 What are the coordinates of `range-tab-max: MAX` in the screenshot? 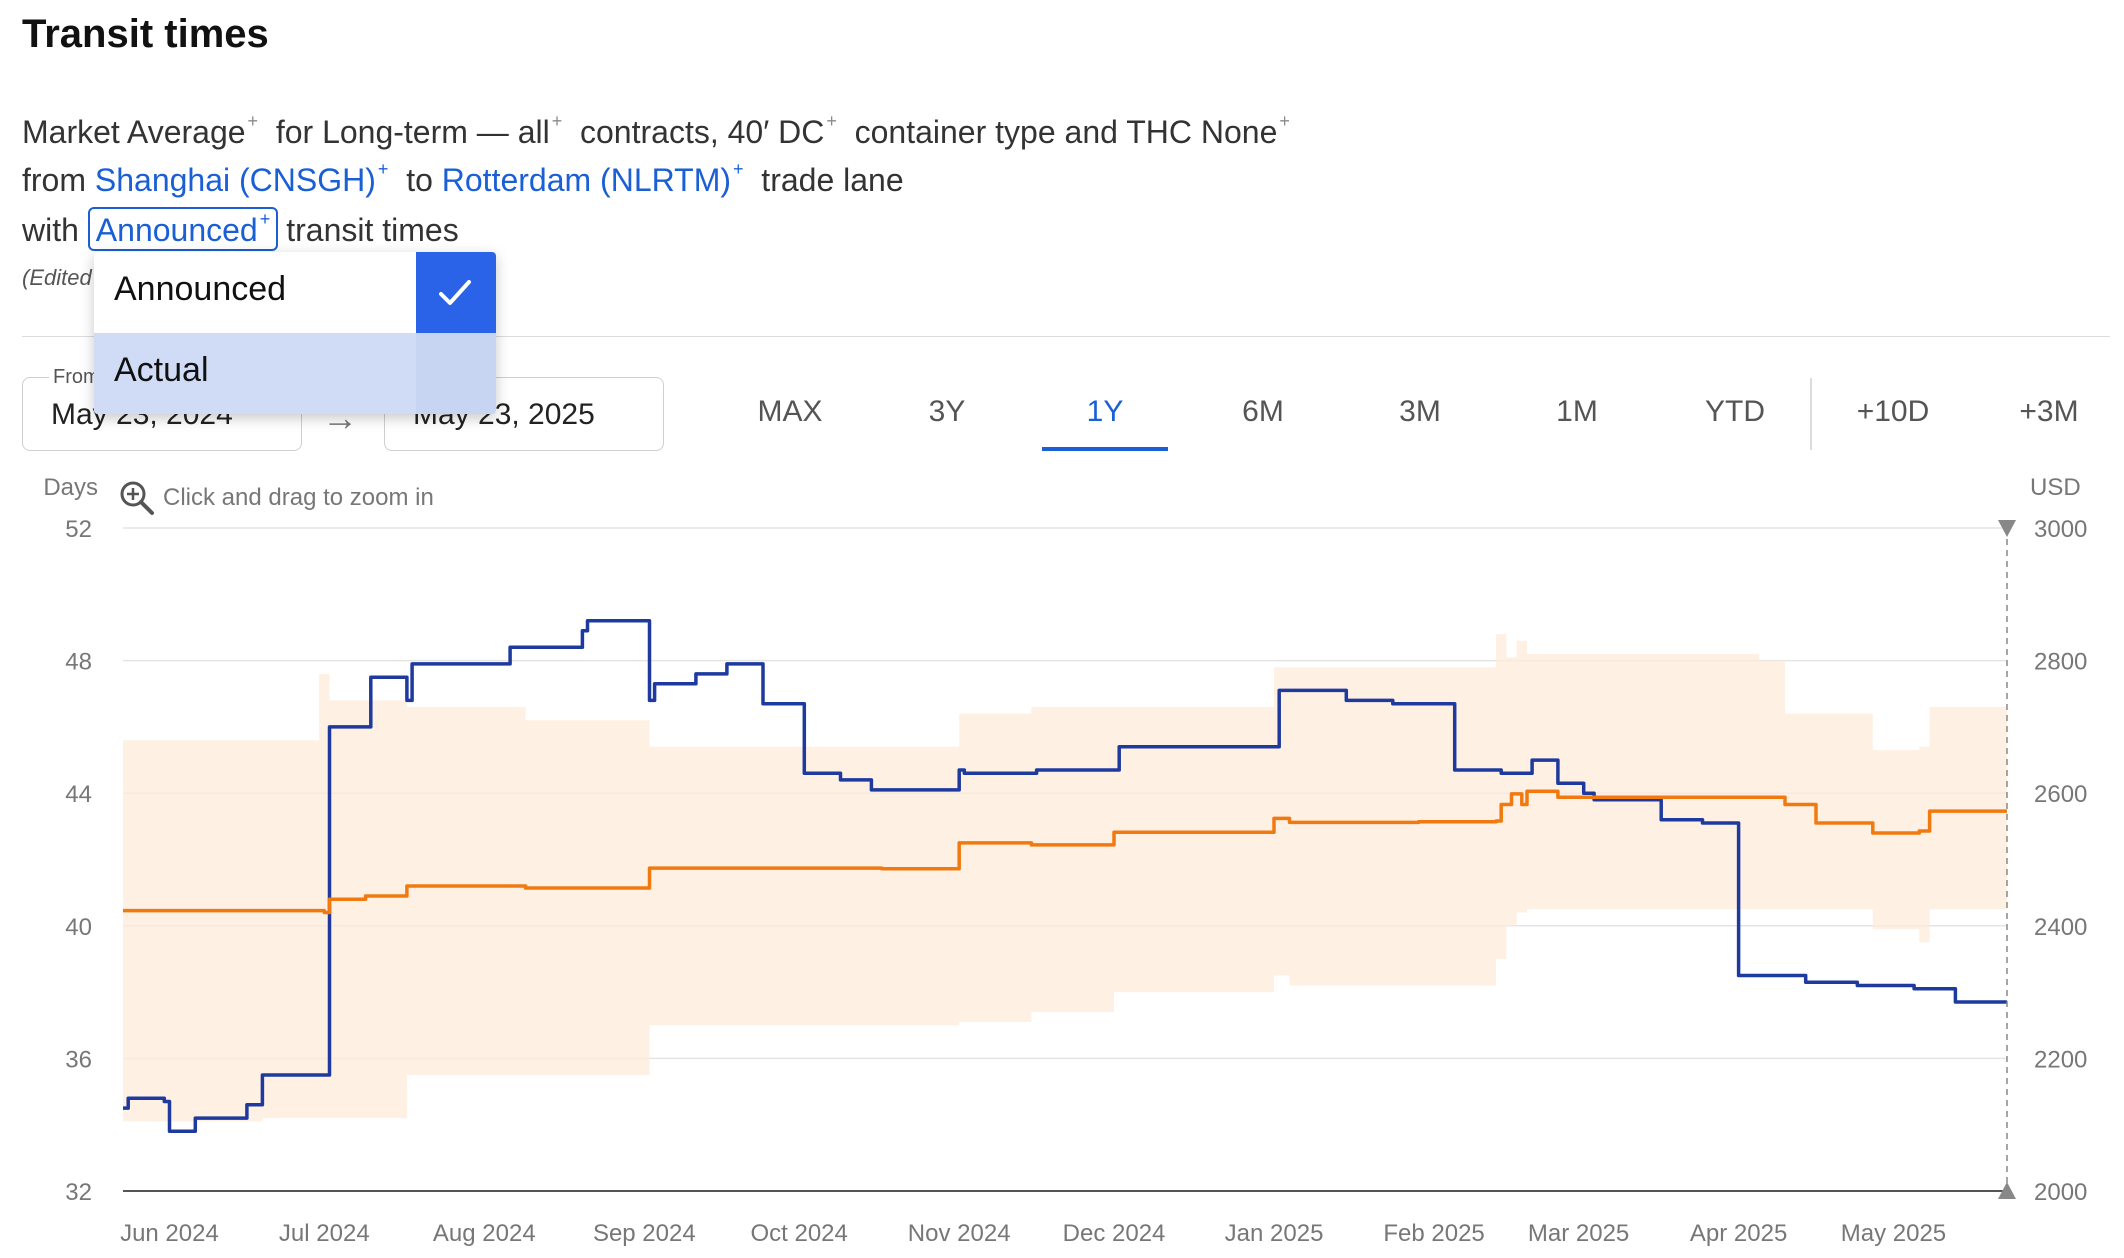 It's located at (790, 411).